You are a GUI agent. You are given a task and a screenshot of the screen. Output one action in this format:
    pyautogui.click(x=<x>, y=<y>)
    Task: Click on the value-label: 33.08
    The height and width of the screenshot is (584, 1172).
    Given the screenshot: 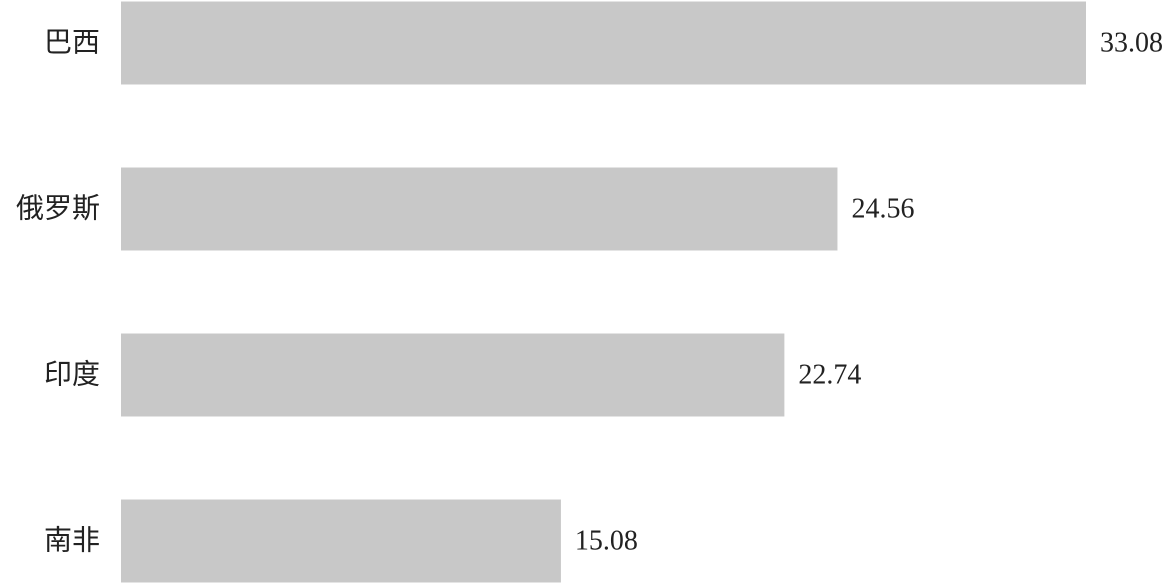 What is the action you would take?
    pyautogui.click(x=1131, y=42)
    